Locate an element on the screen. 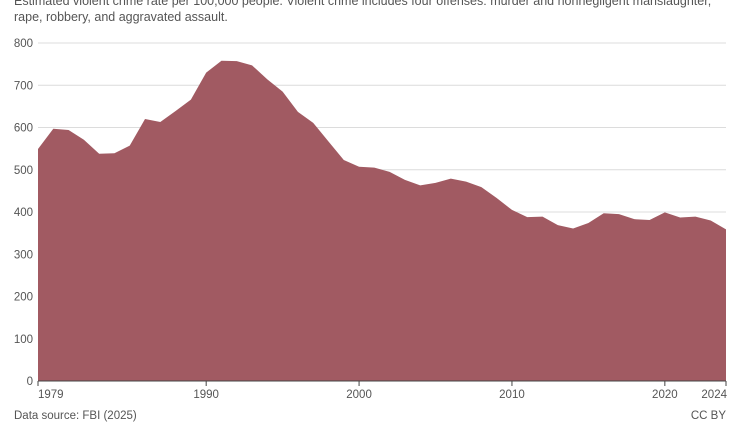  x-tick-label-2024: 2024 is located at coordinates (714, 395).